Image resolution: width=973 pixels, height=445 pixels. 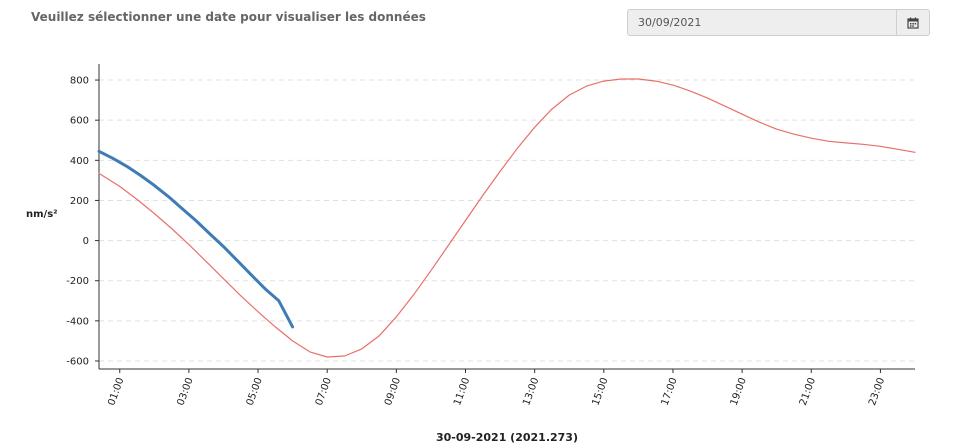 What do you see at coordinates (255, 391) in the screenshot?
I see `x-tick-label: 05:00` at bounding box center [255, 391].